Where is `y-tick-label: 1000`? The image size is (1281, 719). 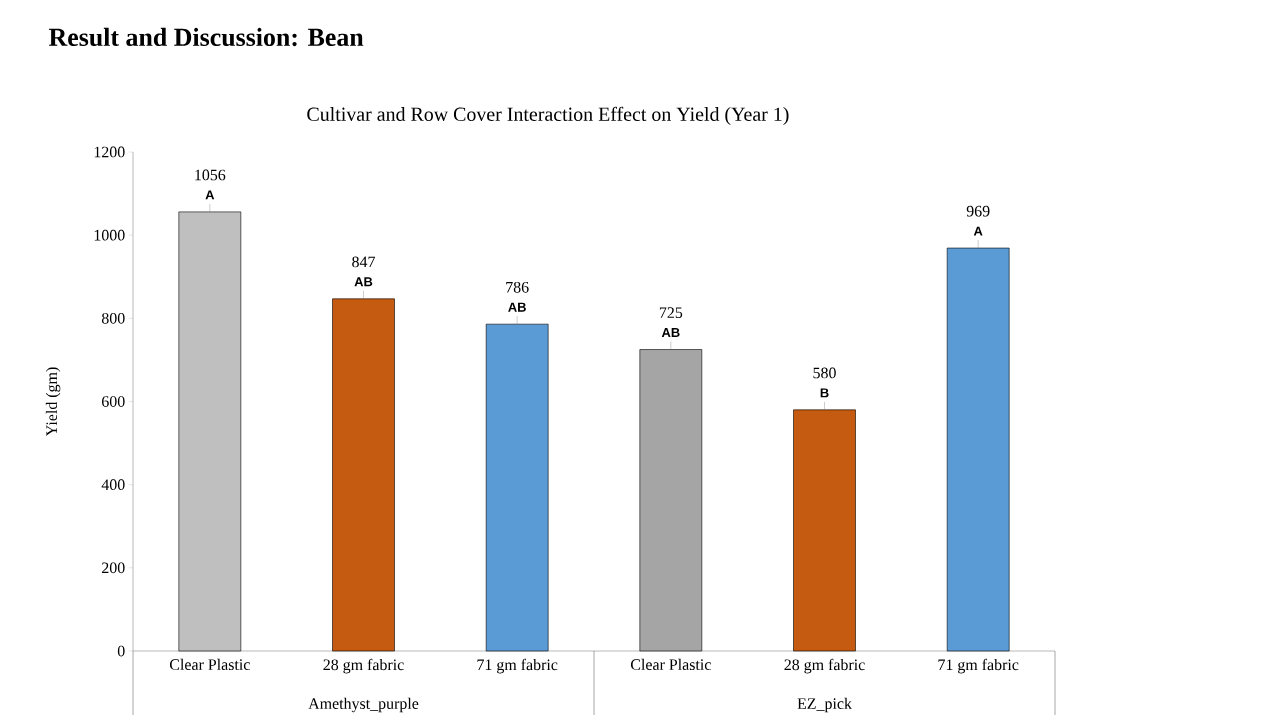
y-tick-label: 1000 is located at coordinates (109, 235).